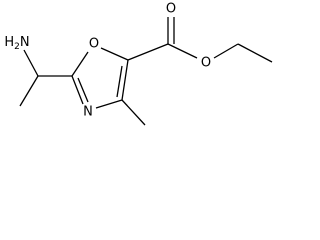 The width and height of the screenshot is (320, 240). Describe the element at coordinates (171, 9) in the screenshot. I see `carbonyl-oxygen-label: O` at that location.